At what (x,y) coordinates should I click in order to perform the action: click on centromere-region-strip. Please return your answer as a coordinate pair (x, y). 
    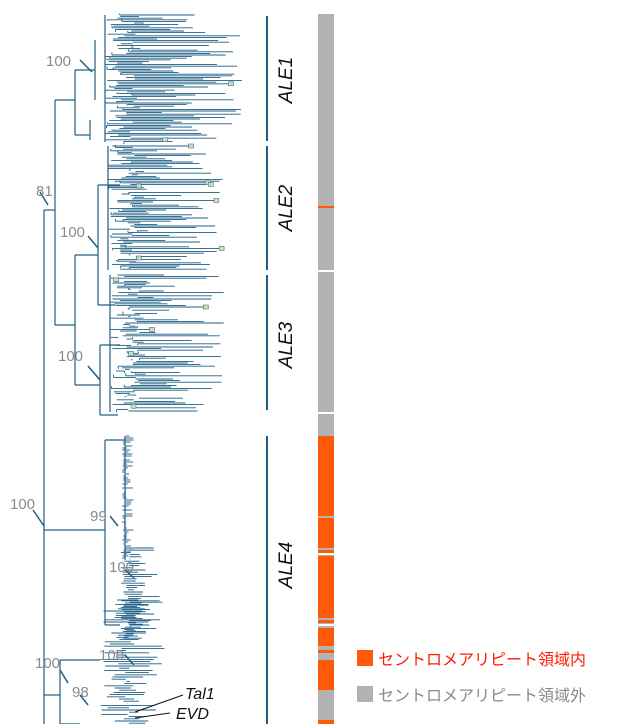
    Looking at the image, I should click on (326, 369).